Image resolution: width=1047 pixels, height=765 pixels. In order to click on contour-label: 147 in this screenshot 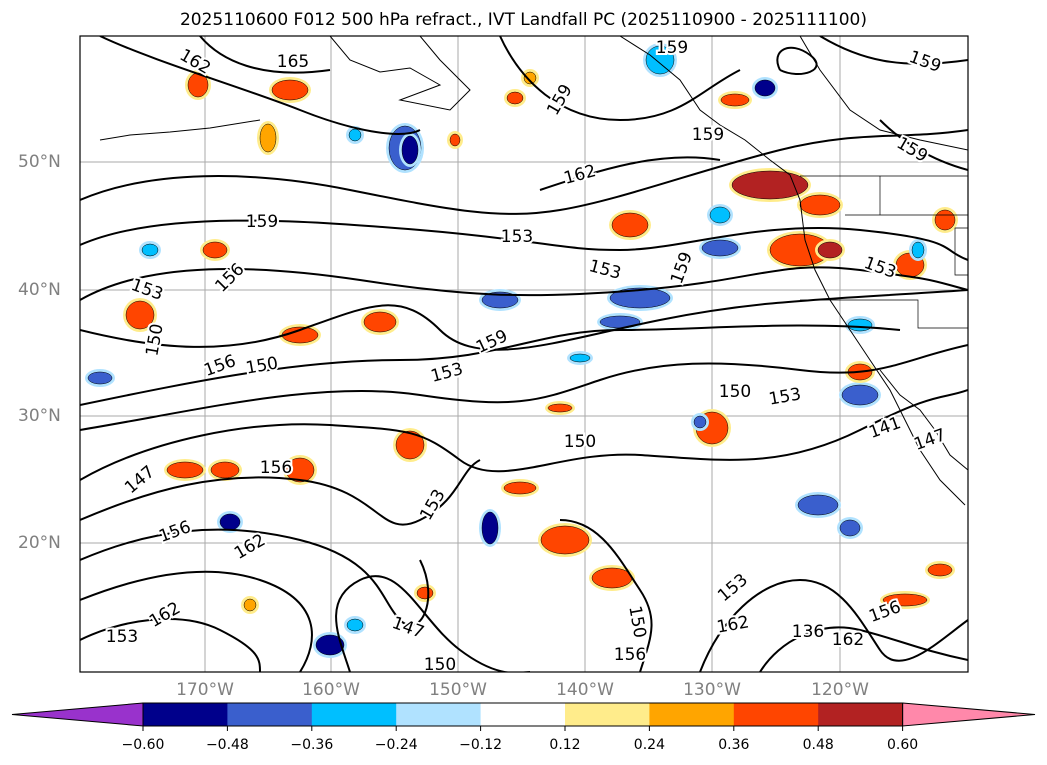, I will do `click(929, 440)`.